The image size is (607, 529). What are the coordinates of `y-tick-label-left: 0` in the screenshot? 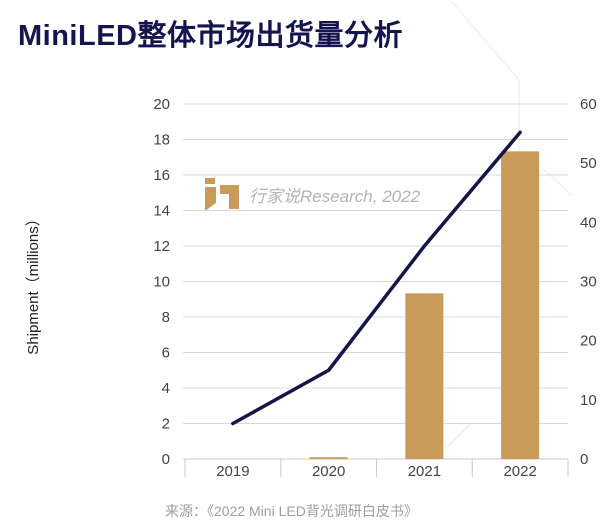 It's located at (166, 459).